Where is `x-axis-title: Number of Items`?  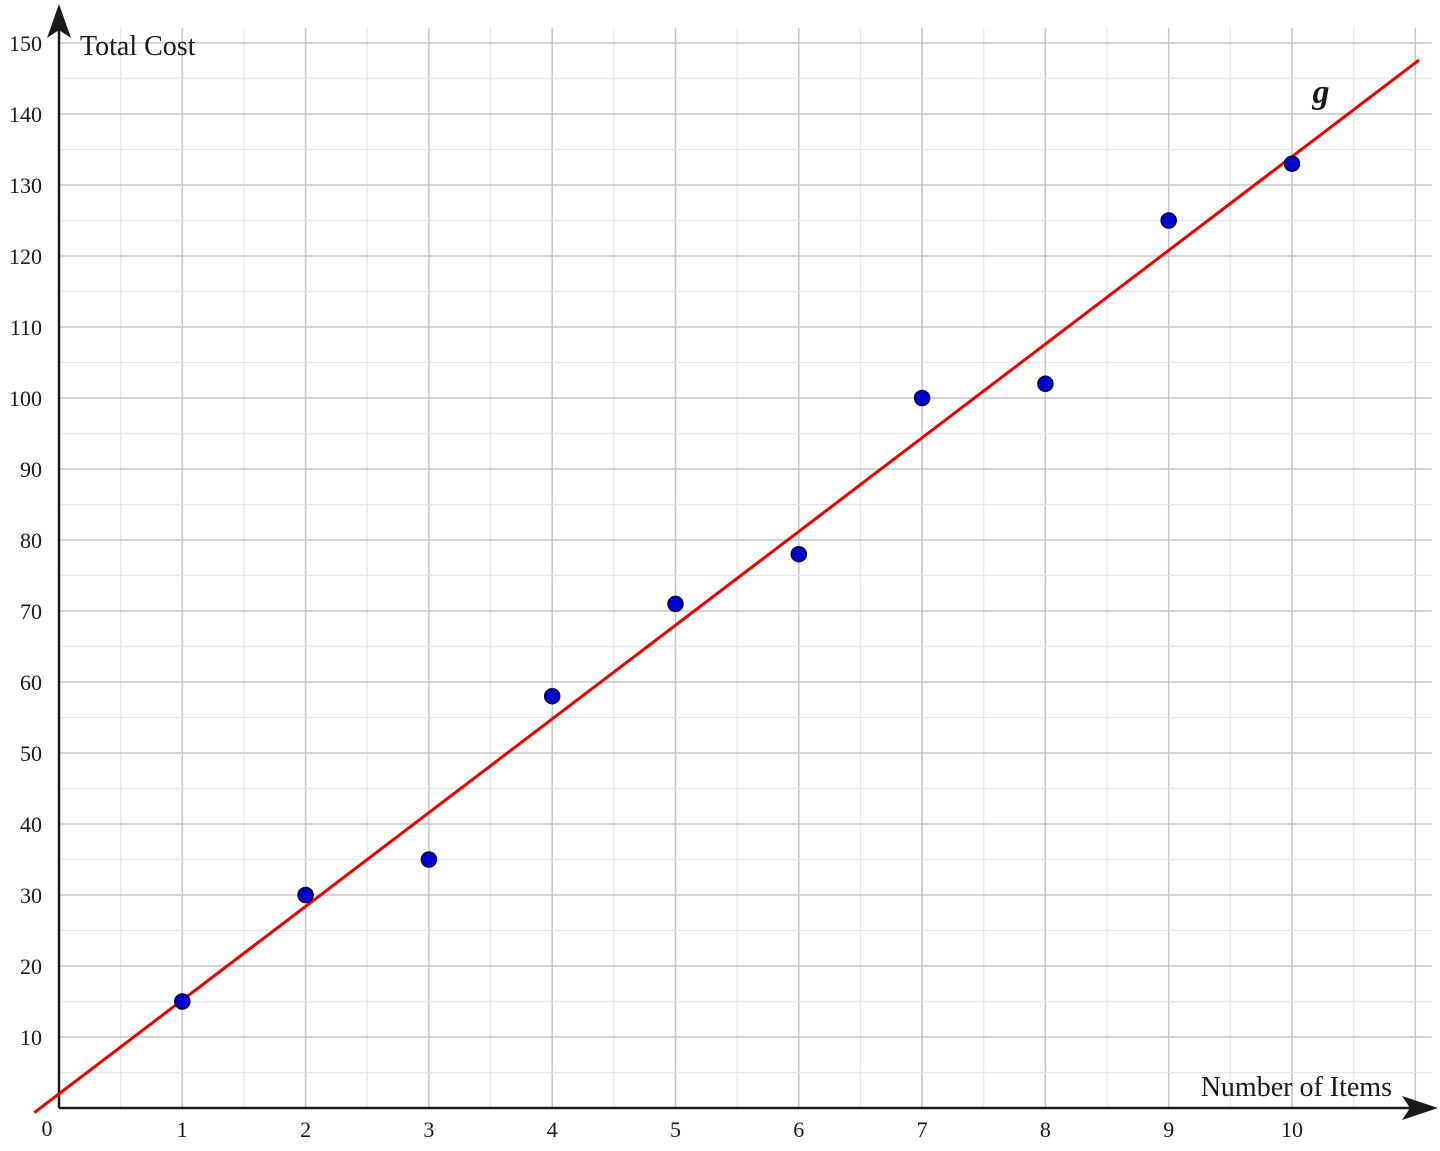
x-axis-title: Number of Items is located at coordinates (1296, 1087).